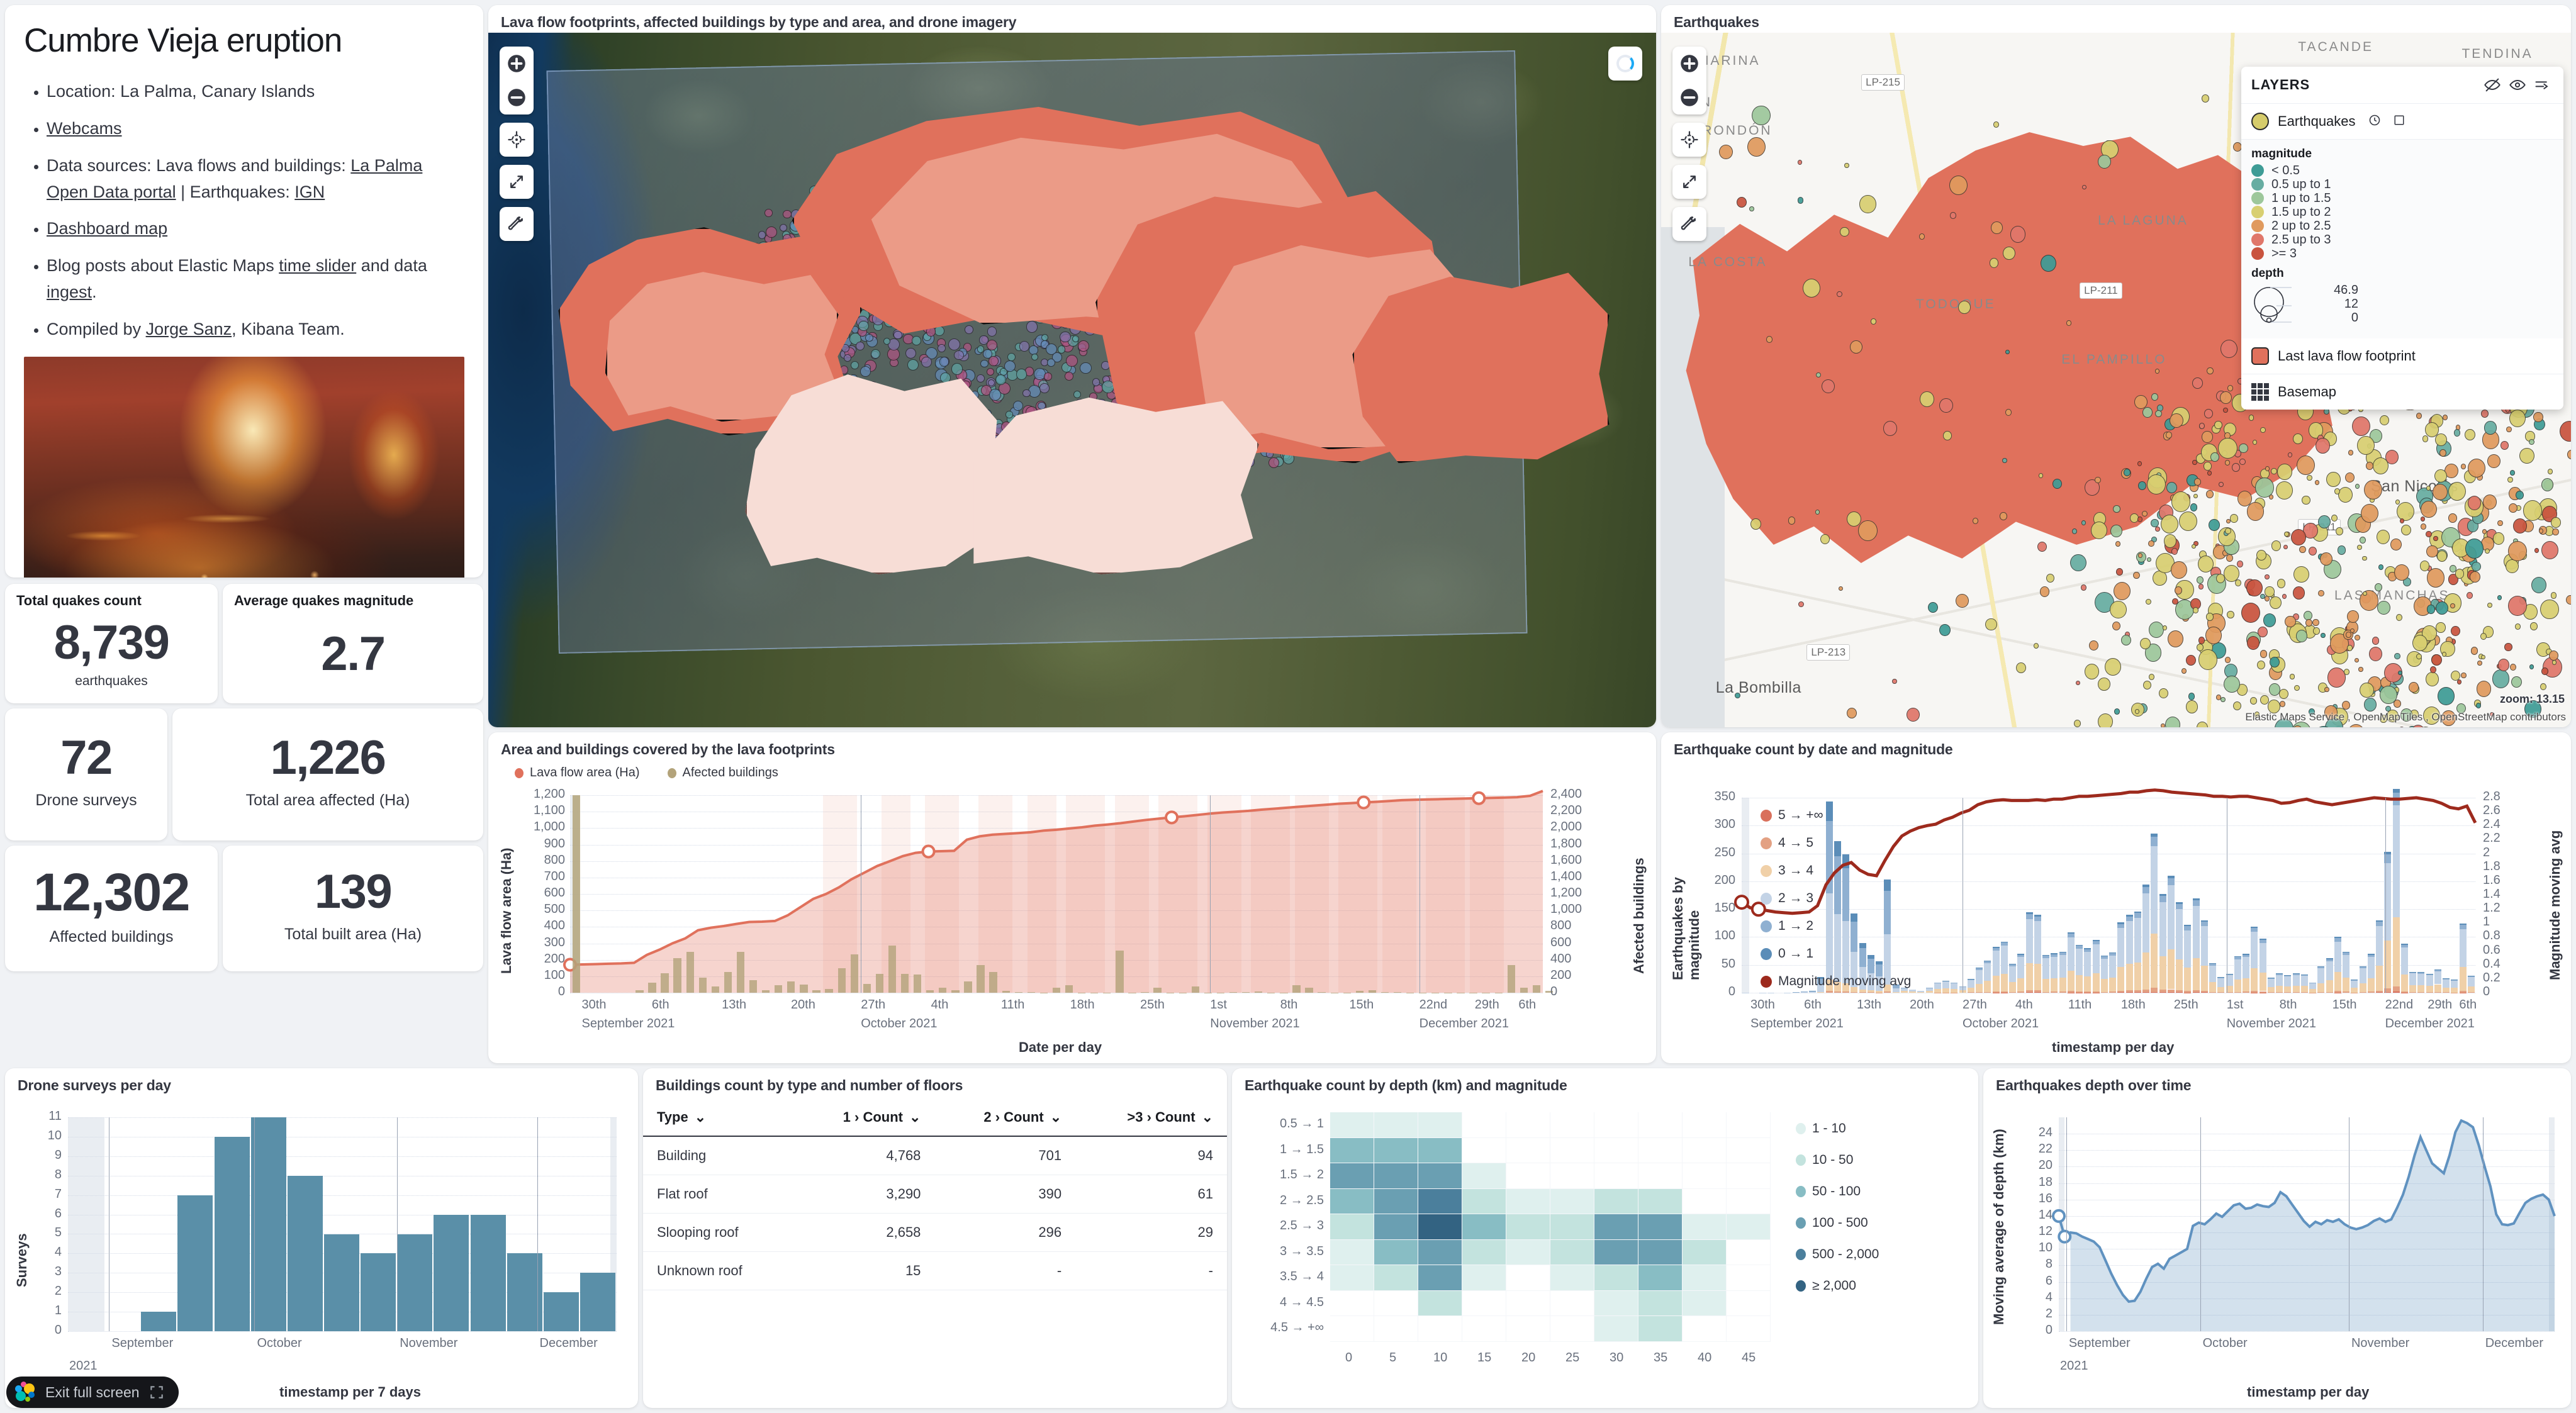 Image resolution: width=2576 pixels, height=1413 pixels. Describe the element at coordinates (107, 228) in the screenshot. I see `dashboard-map-link: Dashboard map` at that location.